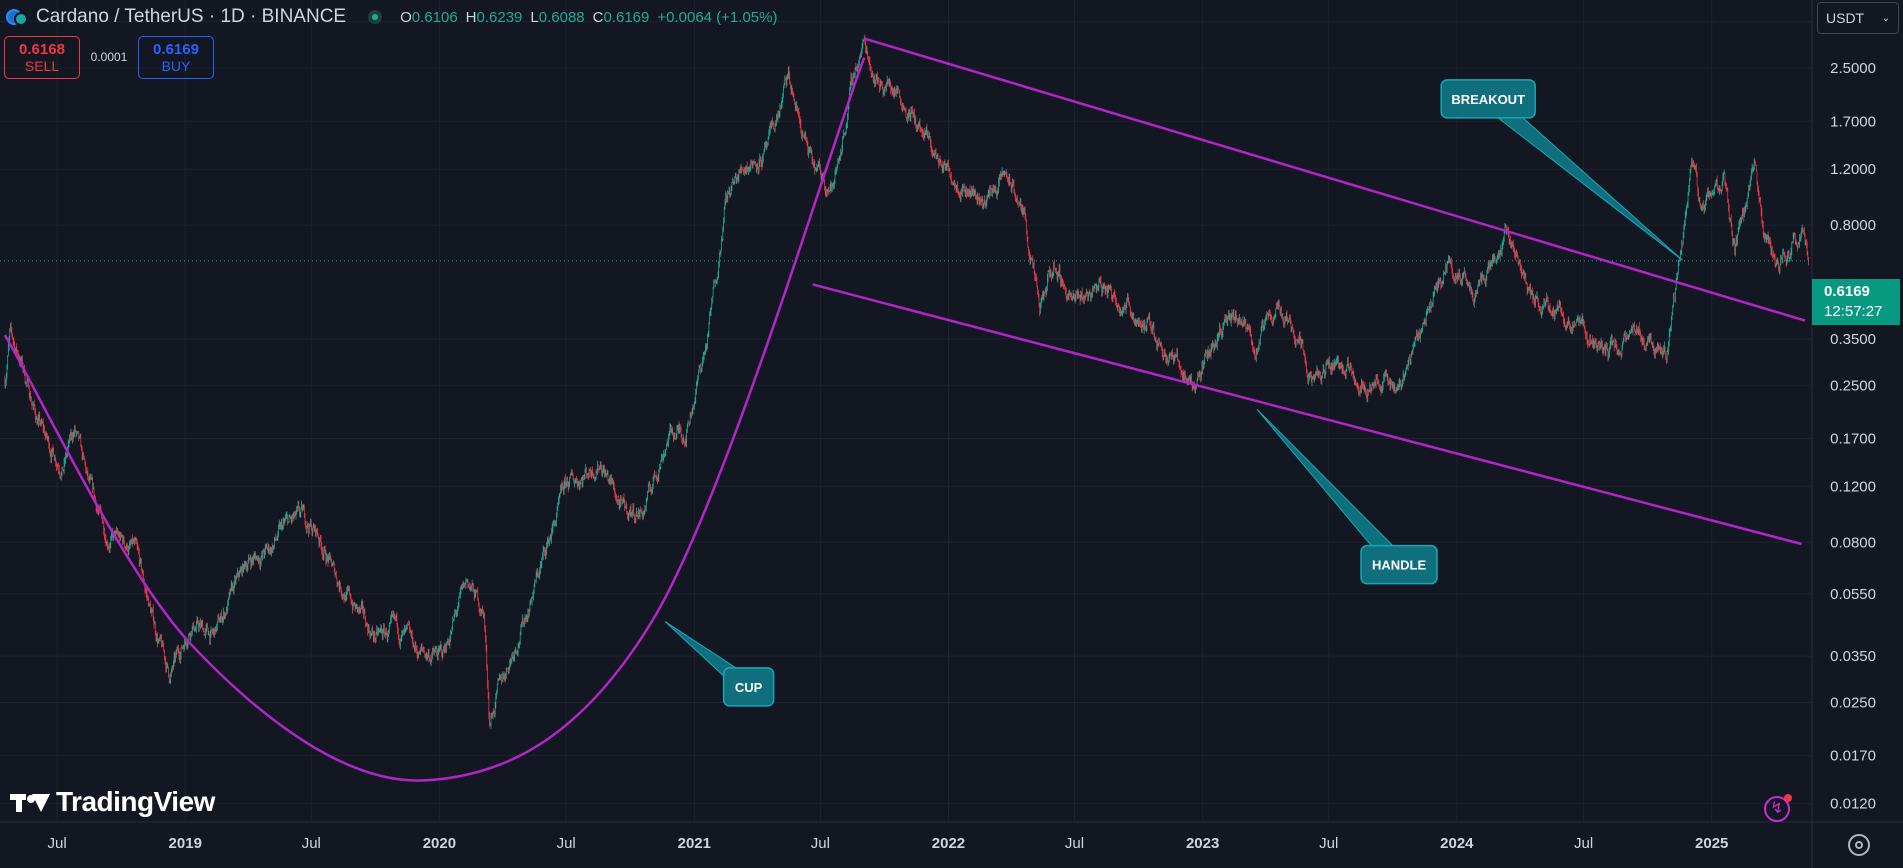  What do you see at coordinates (1853, 756) in the screenshot?
I see `price-axis-label: 0.0170` at bounding box center [1853, 756].